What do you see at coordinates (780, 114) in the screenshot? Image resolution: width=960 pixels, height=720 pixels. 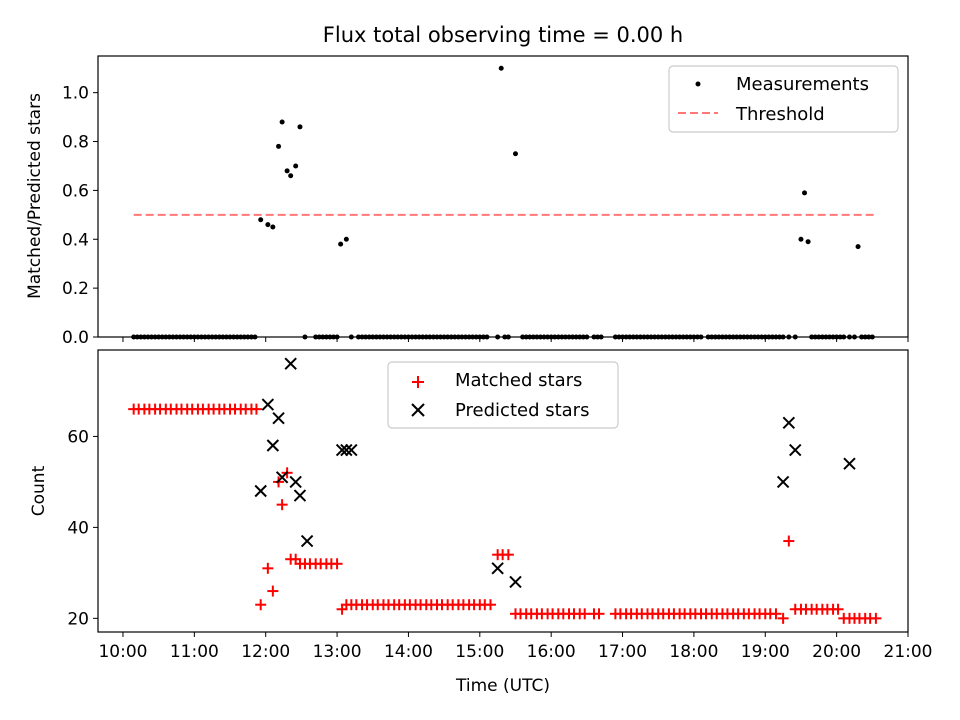 I see `legend-threshold: Threshold` at bounding box center [780, 114].